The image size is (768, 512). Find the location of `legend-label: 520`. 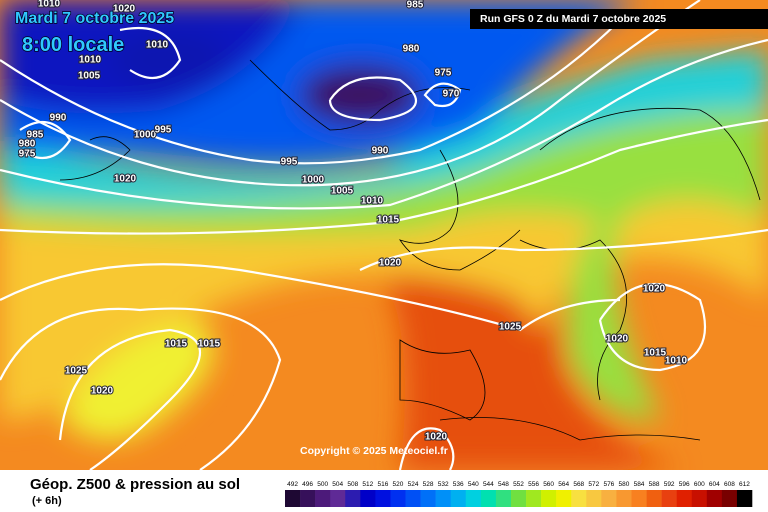

legend-label: 520 is located at coordinates (398, 484).